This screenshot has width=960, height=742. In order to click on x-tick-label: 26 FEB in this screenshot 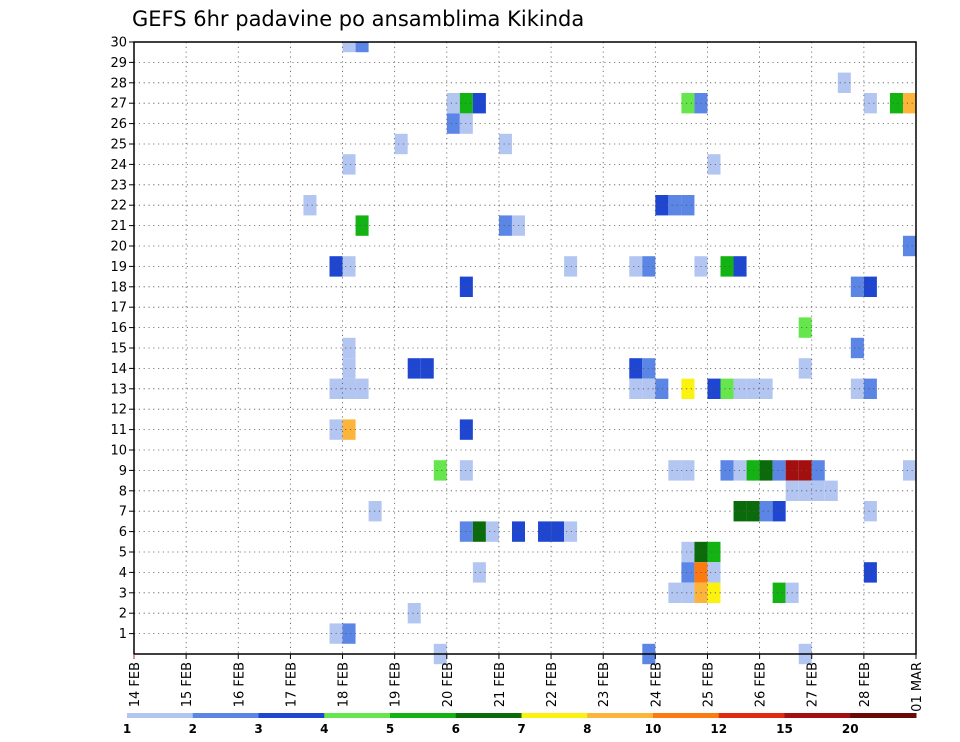, I will do `click(761, 684)`.